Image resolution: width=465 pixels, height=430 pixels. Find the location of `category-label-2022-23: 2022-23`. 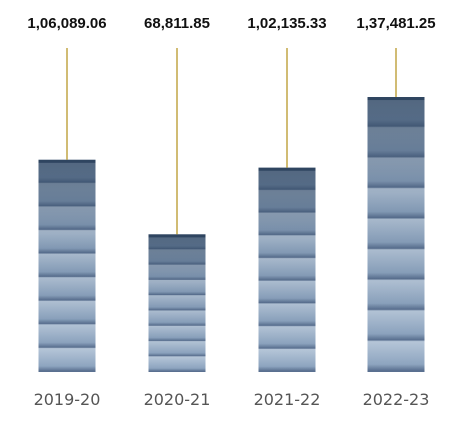

category-label-2022-23: 2022-23 is located at coordinates (396, 399).